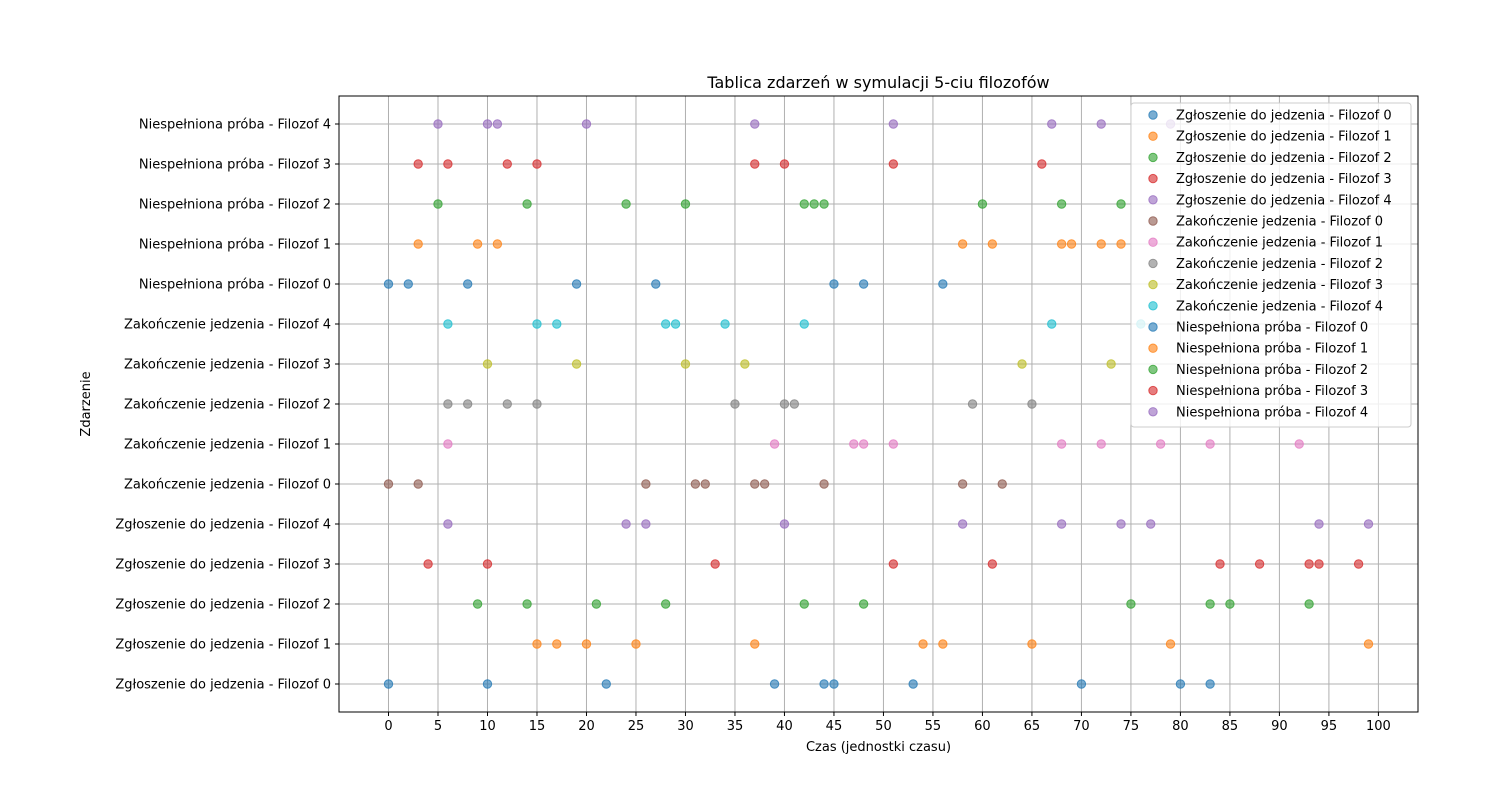  I want to click on y-tick-label: Niespełniona próba - Filozof 3, so click(235, 165).